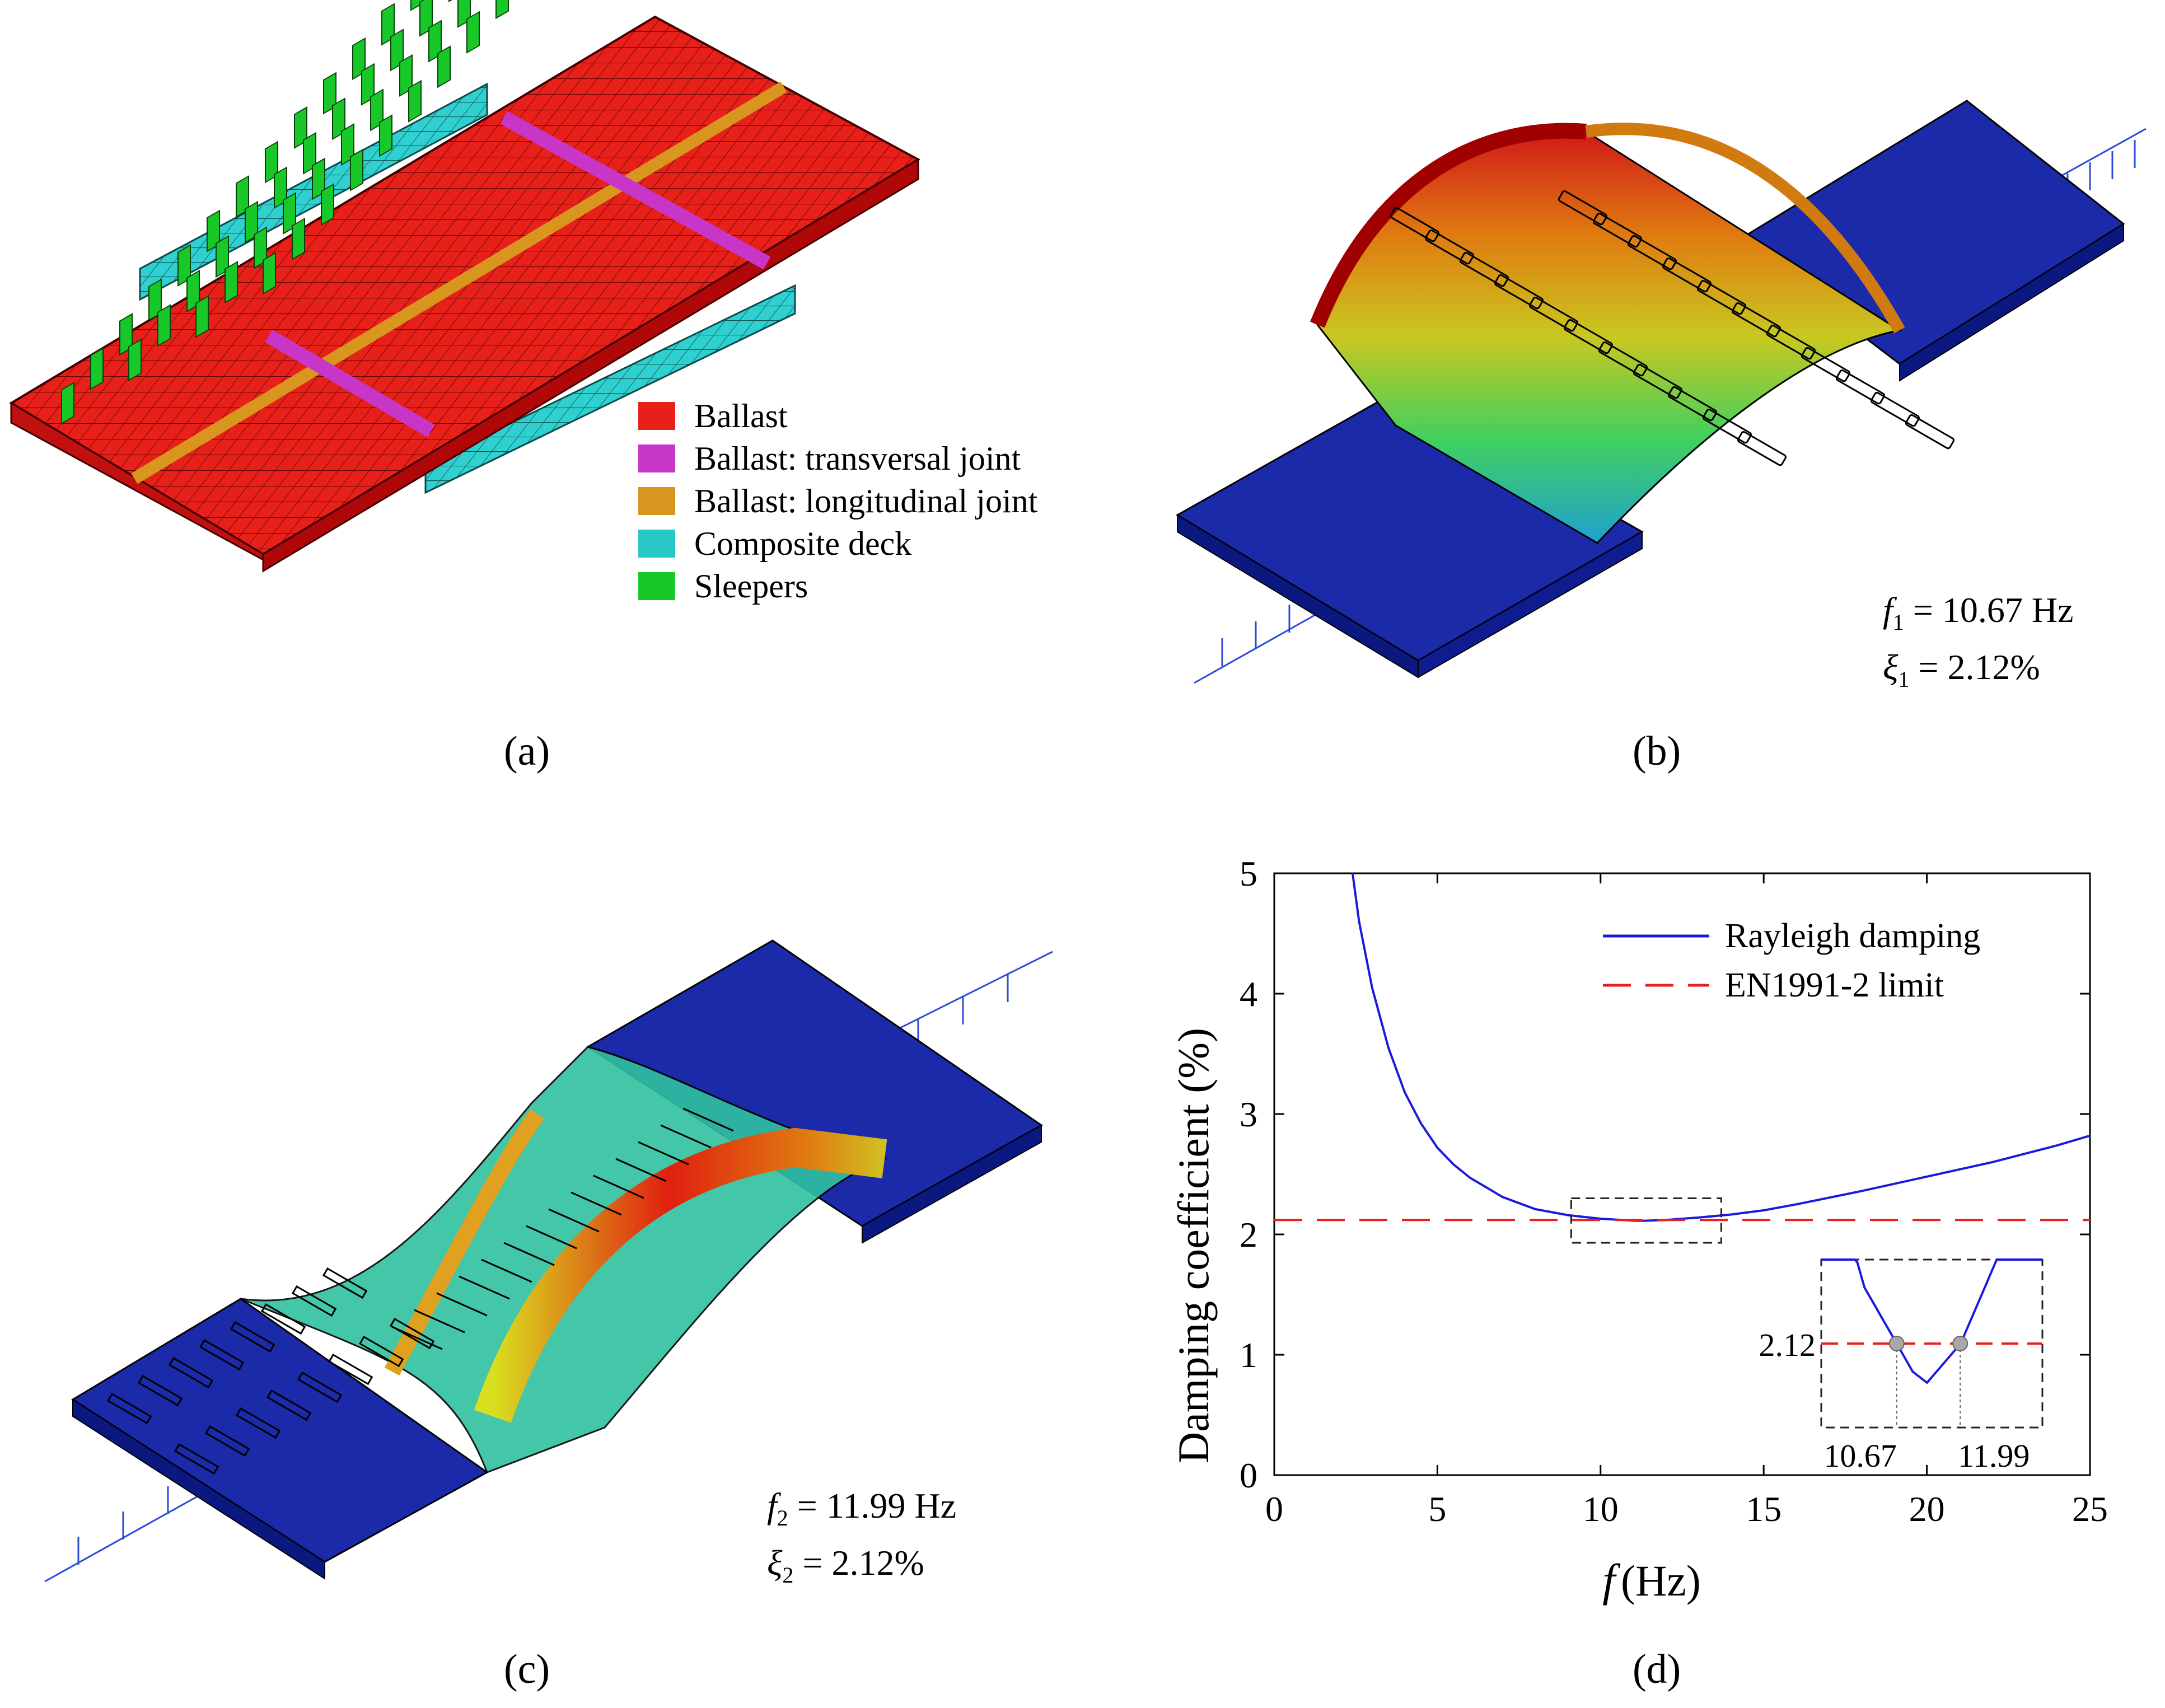 The image size is (2165, 1708). What do you see at coordinates (1274, 1509) in the screenshot?
I see `x-tick-label: 0` at bounding box center [1274, 1509].